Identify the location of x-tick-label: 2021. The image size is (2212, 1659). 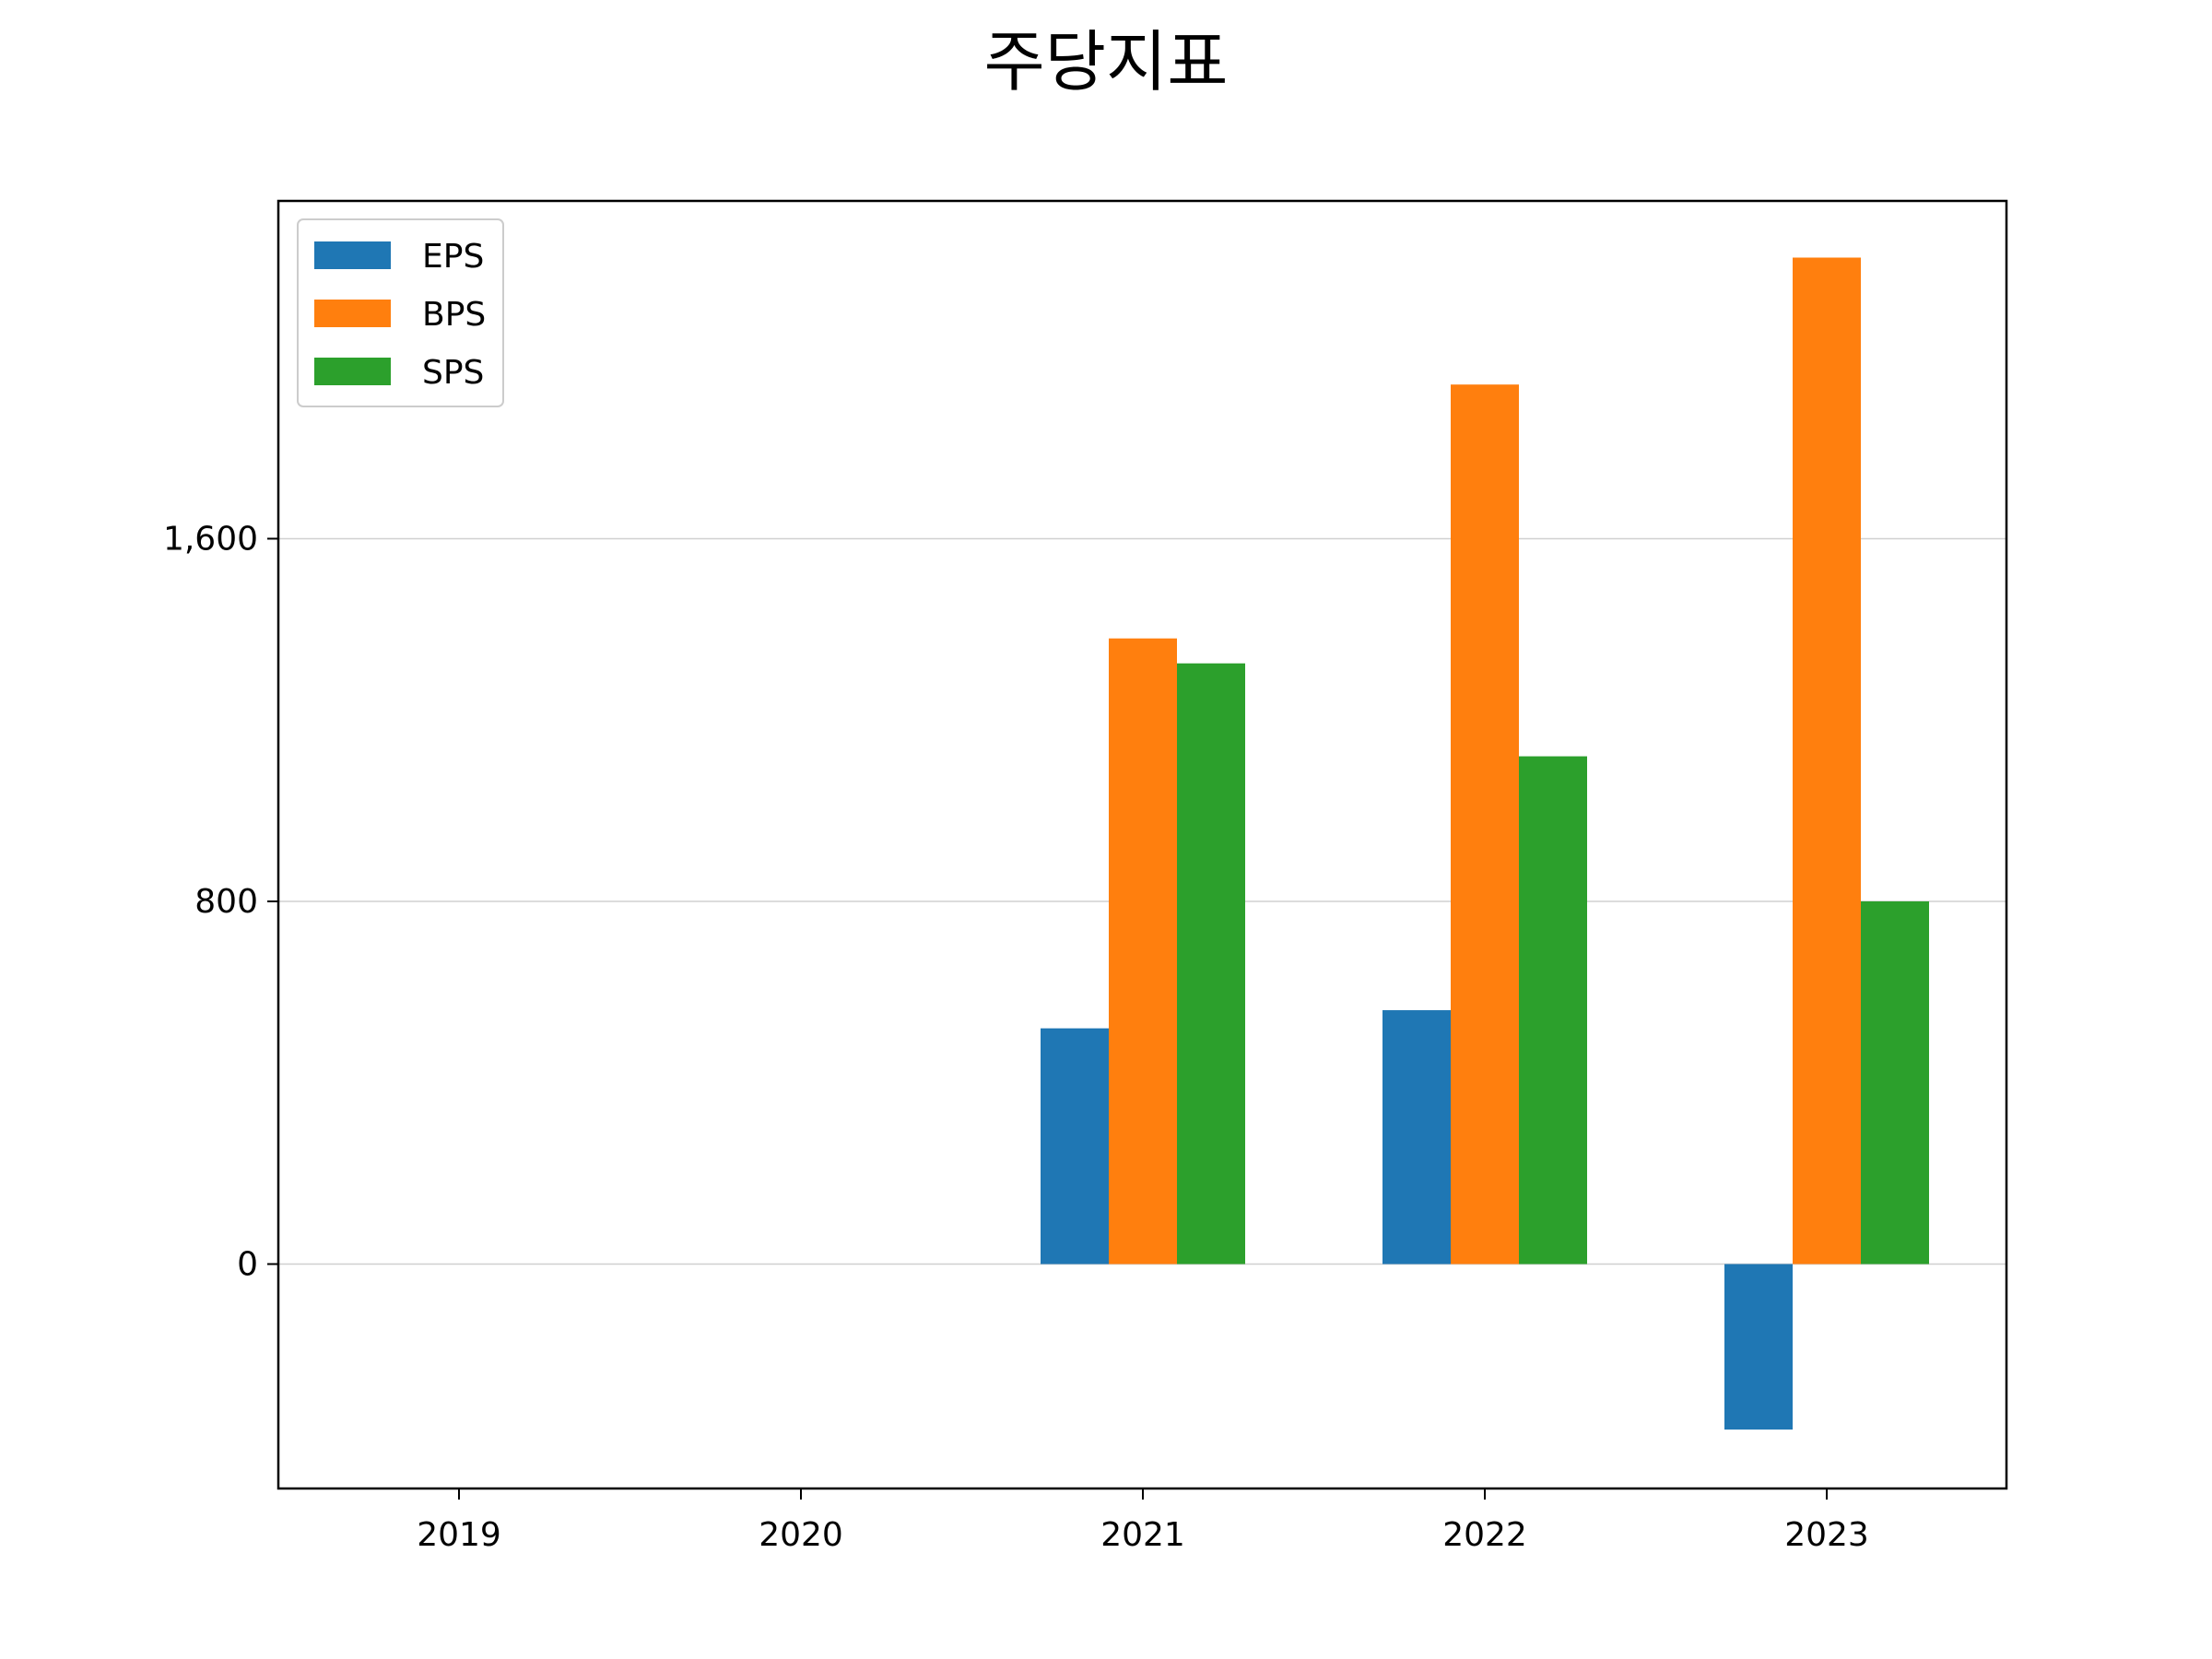
(1142, 1535).